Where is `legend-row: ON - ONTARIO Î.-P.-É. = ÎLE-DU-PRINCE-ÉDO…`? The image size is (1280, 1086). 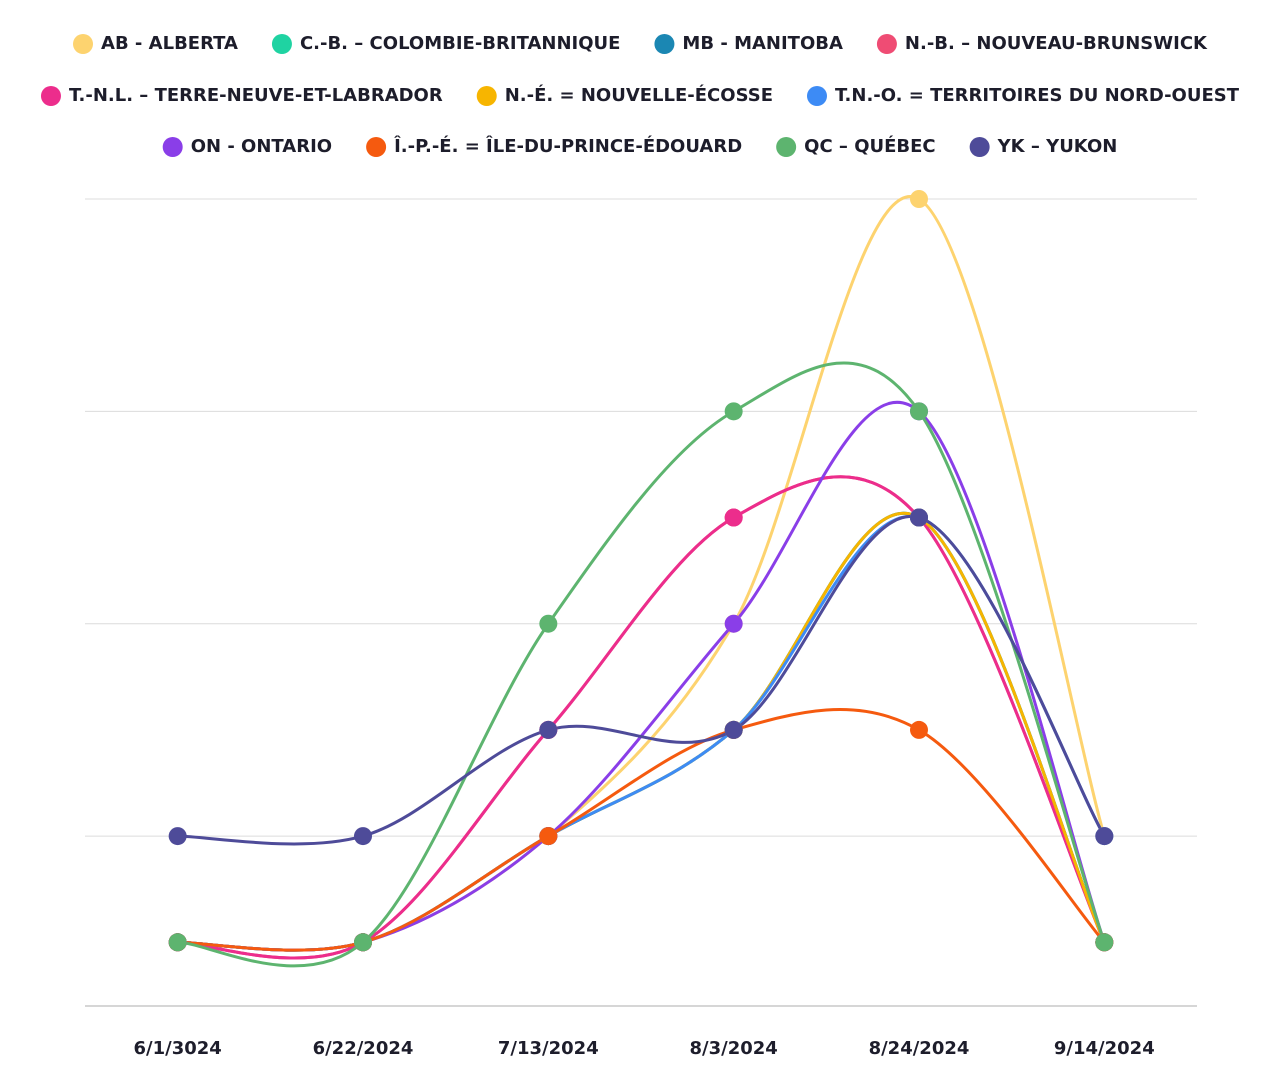
legend-row: ON - ONTARIO Î.-P.-É. = ÎLE-DU-PRINCE-ÉDO… is located at coordinates (640, 146).